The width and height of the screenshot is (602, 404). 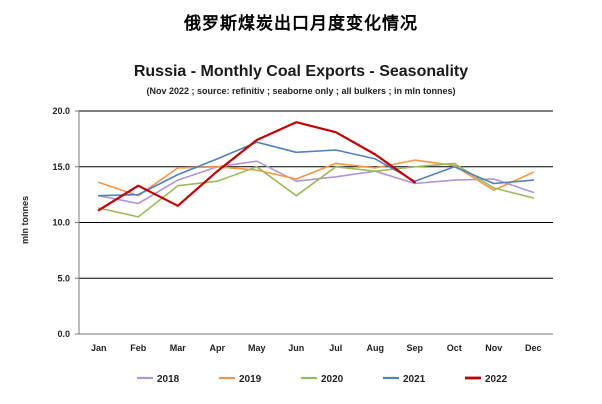 I want to click on y-tick-label: 0.0, so click(x=63, y=334).